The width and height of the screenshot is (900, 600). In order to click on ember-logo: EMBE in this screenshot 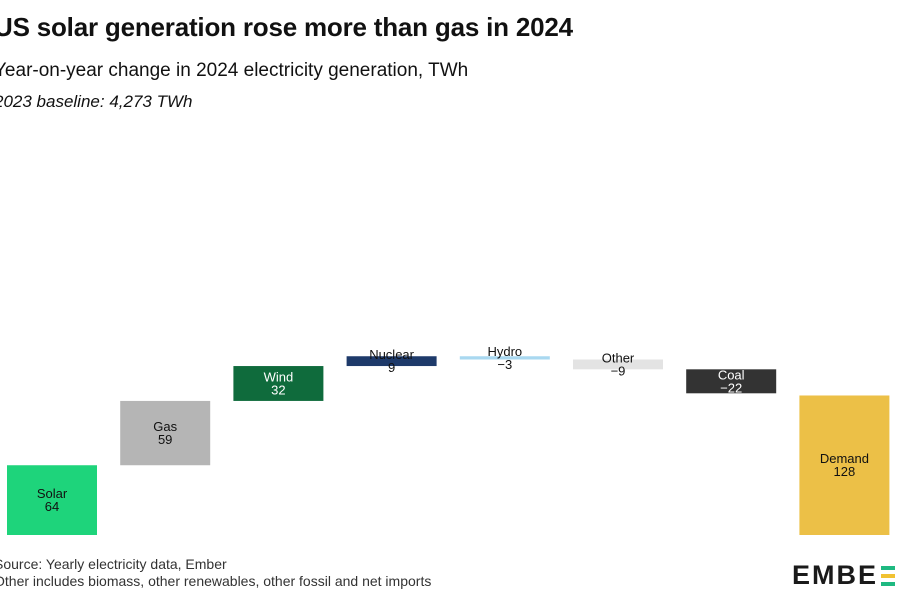, I will do `click(844, 575)`.